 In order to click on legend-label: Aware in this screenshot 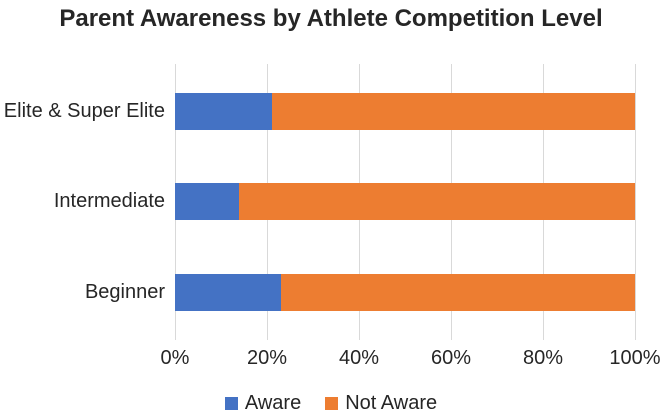, I will do `click(273, 403)`.